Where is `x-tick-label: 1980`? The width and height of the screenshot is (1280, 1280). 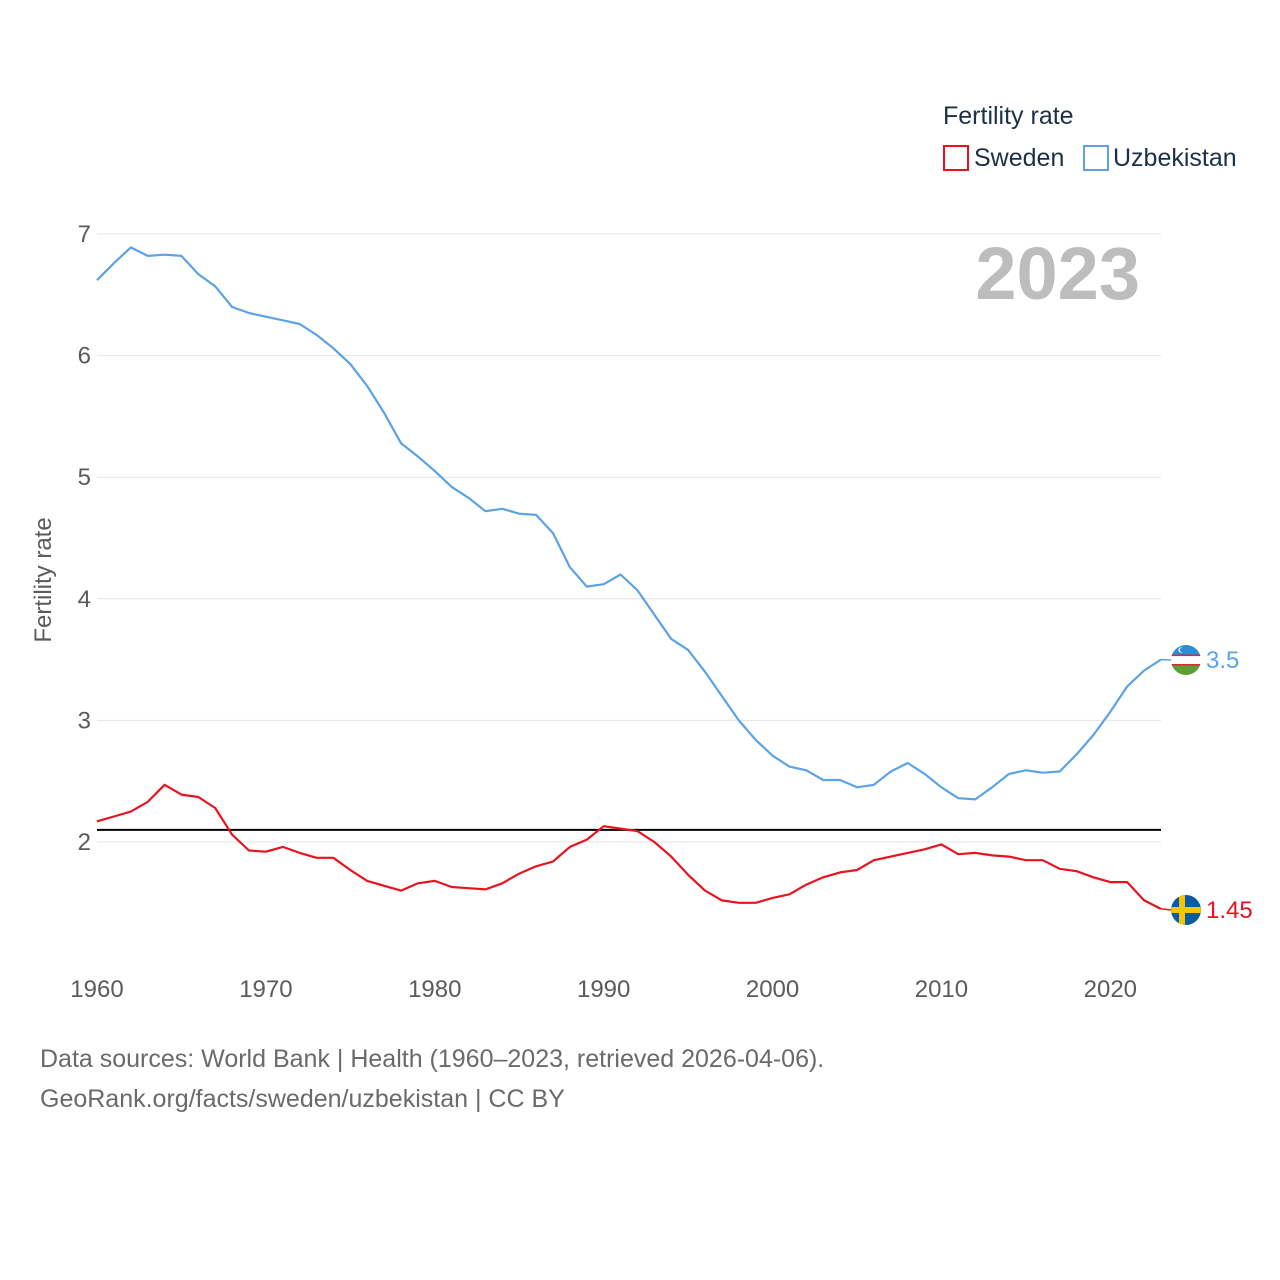
x-tick-label: 1980 is located at coordinates (434, 989).